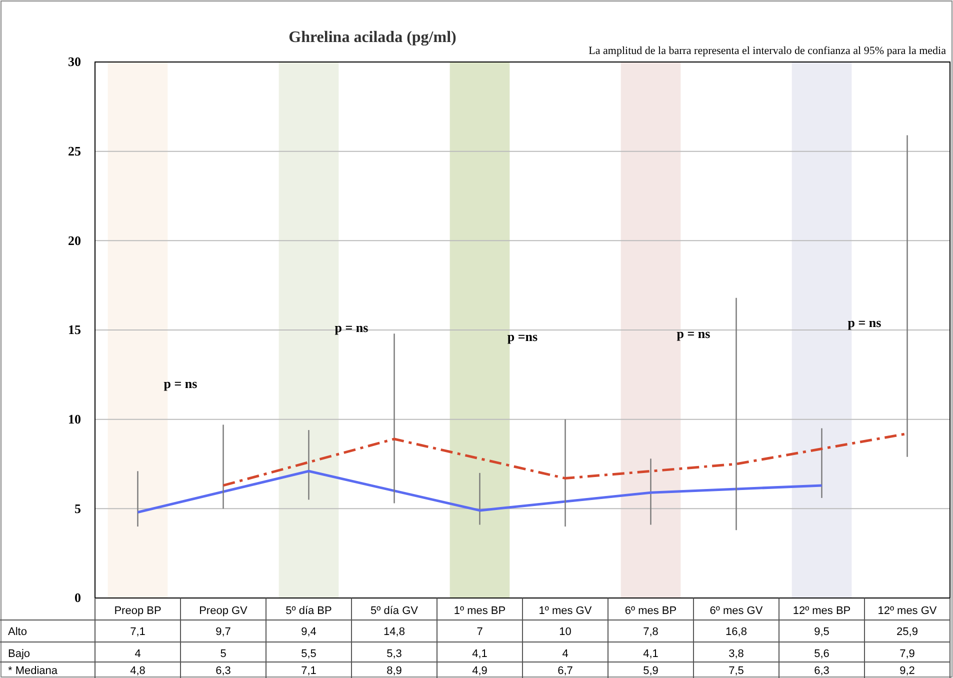 Image resolution: width=953 pixels, height=678 pixels. I want to click on text: 14,8, so click(394, 632).